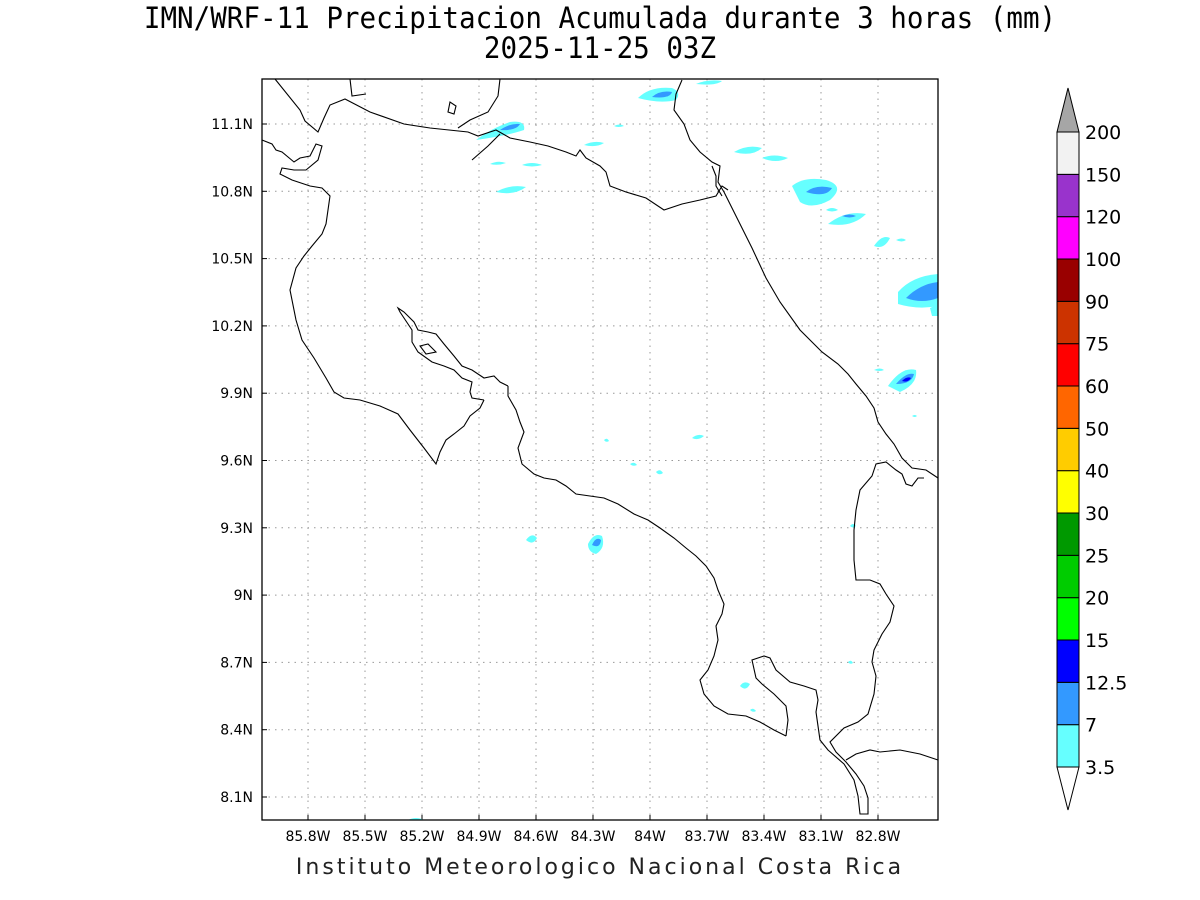 The width and height of the screenshot is (1200, 900). What do you see at coordinates (478, 837) in the screenshot?
I see `longitude-tick-label: 84.9W` at bounding box center [478, 837].